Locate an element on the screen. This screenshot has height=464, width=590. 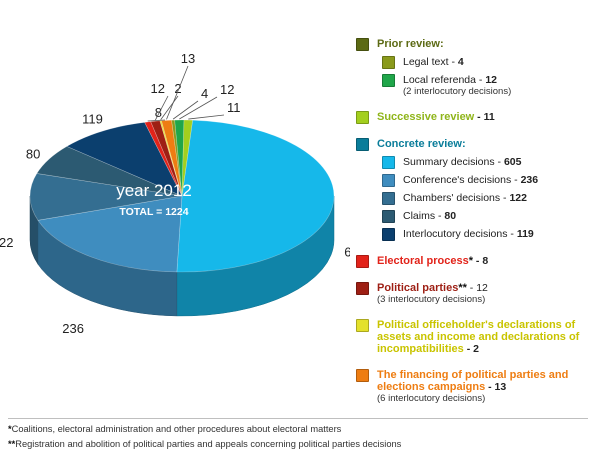
legend-parties-value: - 12 is located at coordinates (477, 288).